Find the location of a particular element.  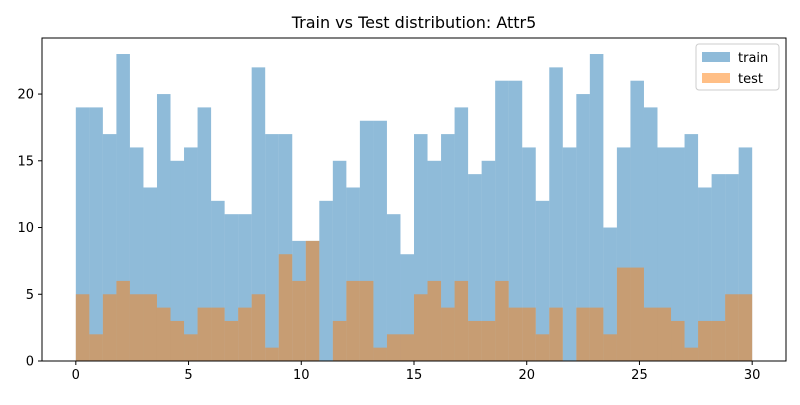

x-tick-label-15: 15 is located at coordinates (414, 375).